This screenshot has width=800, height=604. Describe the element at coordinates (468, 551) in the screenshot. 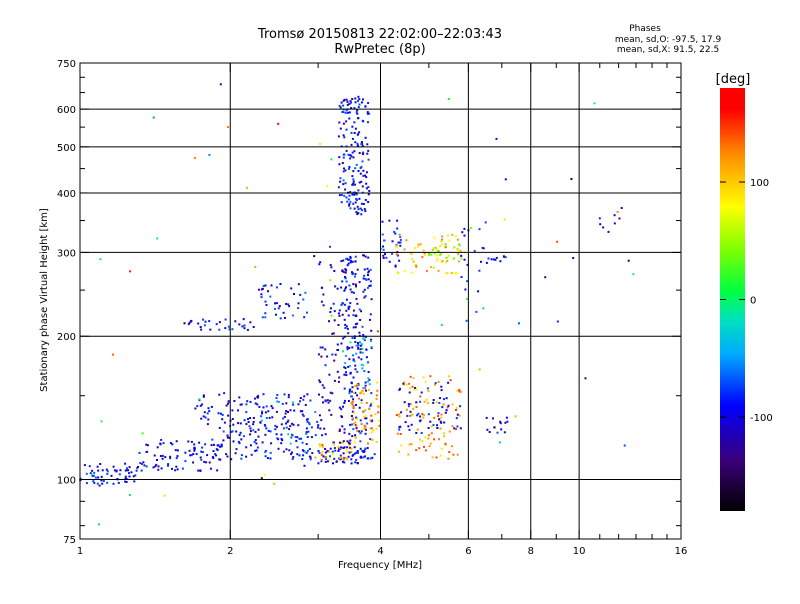

I see `x-tick-label: 6` at that location.